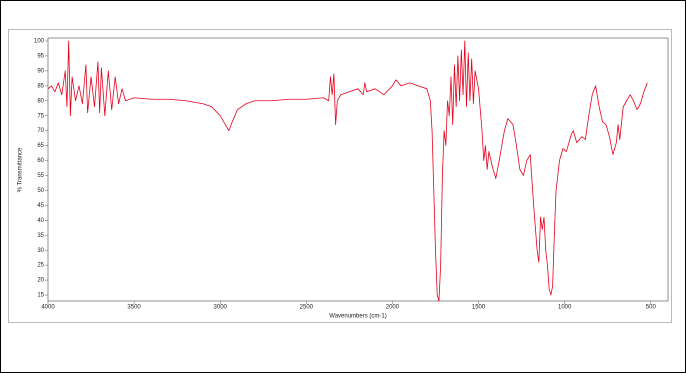  Describe the element at coordinates (40, 116) in the screenshot. I see `y-tick-label: 75` at that location.